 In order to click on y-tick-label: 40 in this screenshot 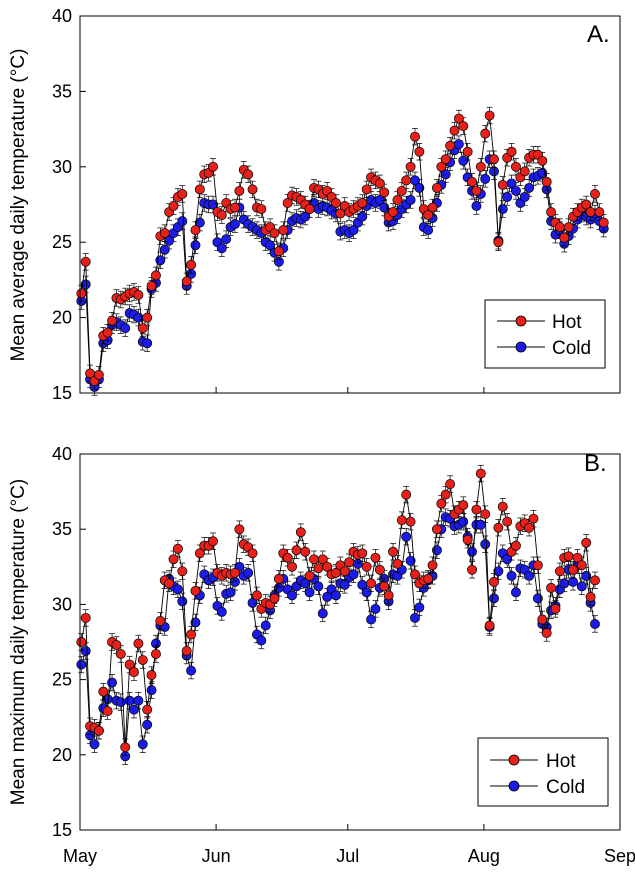, I will do `click(62, 454)`.